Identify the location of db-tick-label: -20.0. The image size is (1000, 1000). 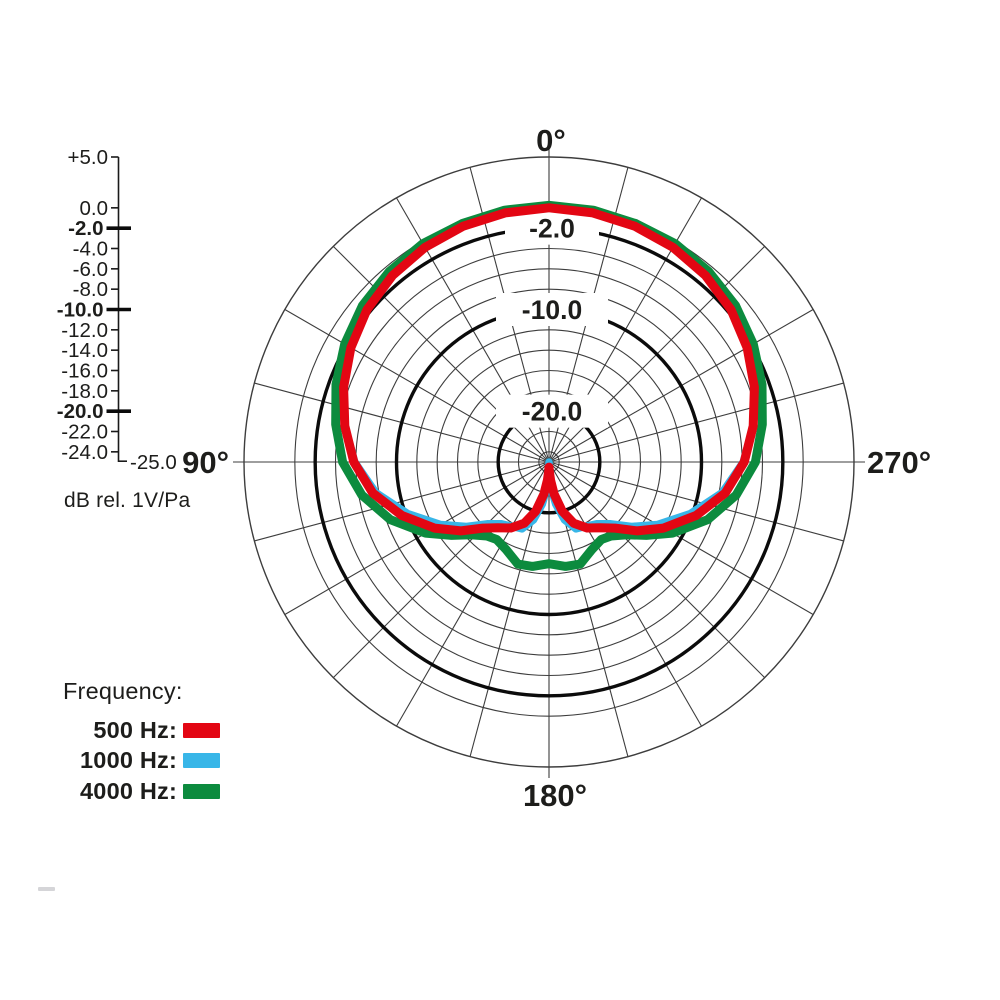
(80, 411).